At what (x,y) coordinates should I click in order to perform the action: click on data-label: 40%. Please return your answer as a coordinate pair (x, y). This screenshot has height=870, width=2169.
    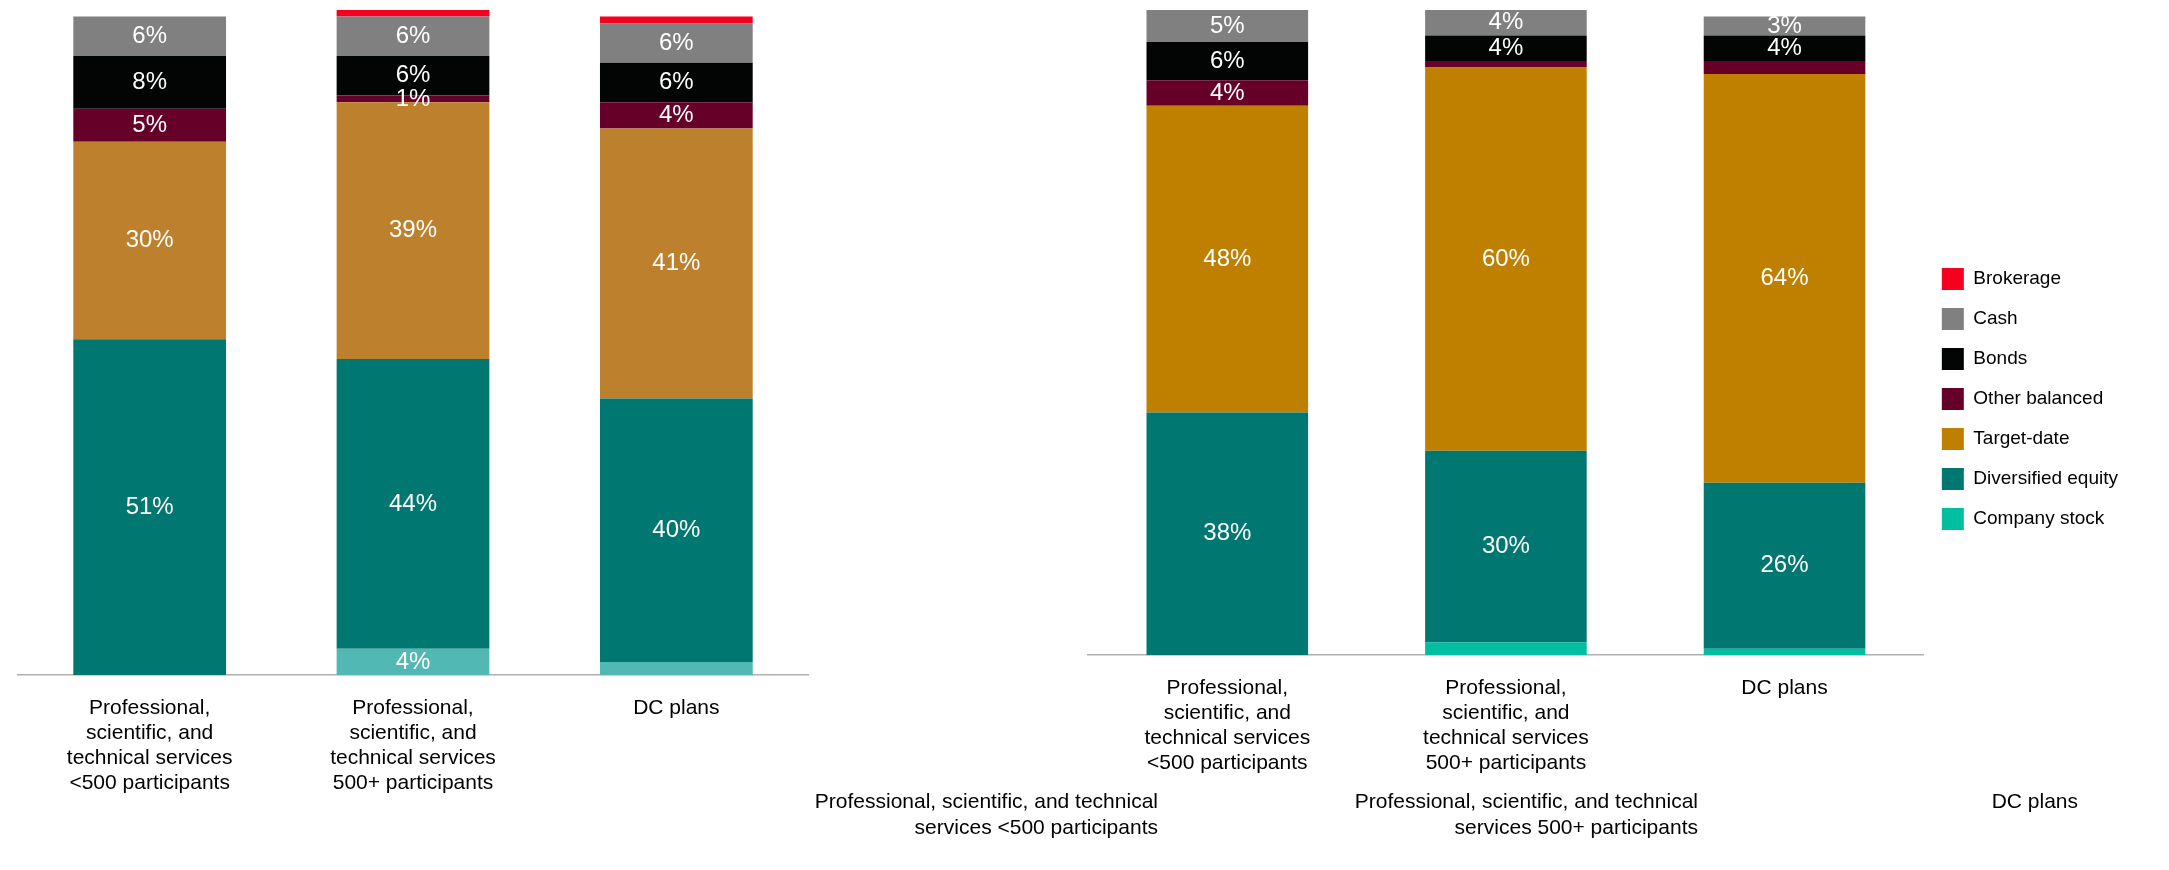
    Looking at the image, I should click on (676, 528).